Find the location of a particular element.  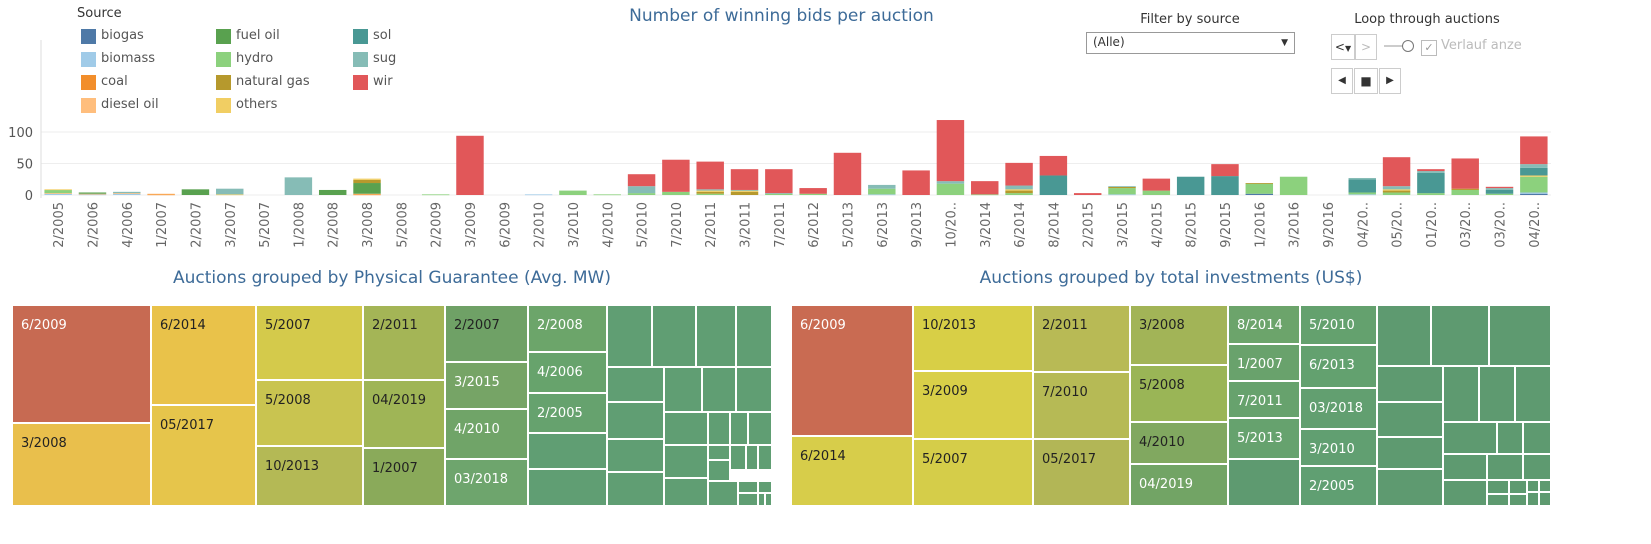

legend-label: others is located at coordinates (257, 104).